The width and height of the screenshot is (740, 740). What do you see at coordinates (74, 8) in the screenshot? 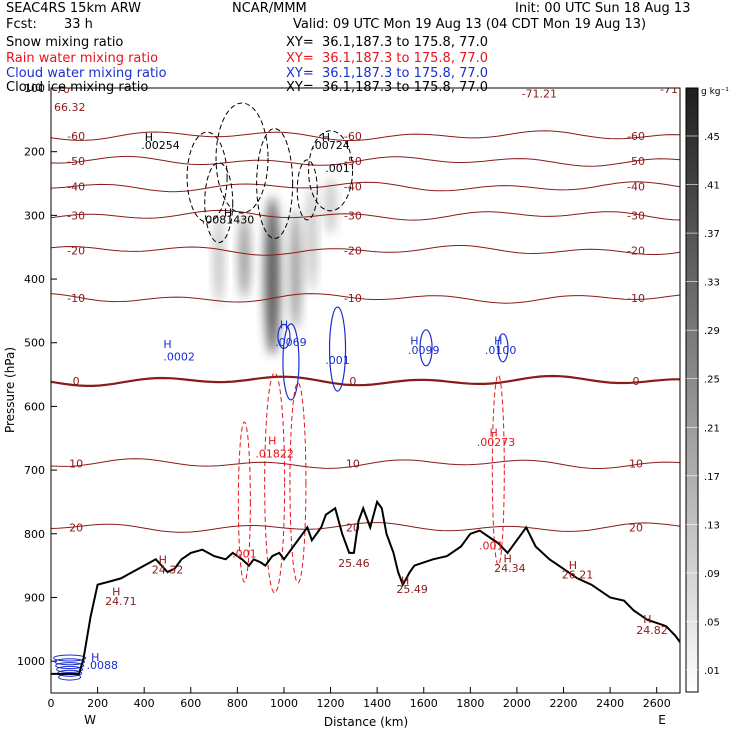
I see `model-title: SEAC4RS 15km ARW` at bounding box center [74, 8].